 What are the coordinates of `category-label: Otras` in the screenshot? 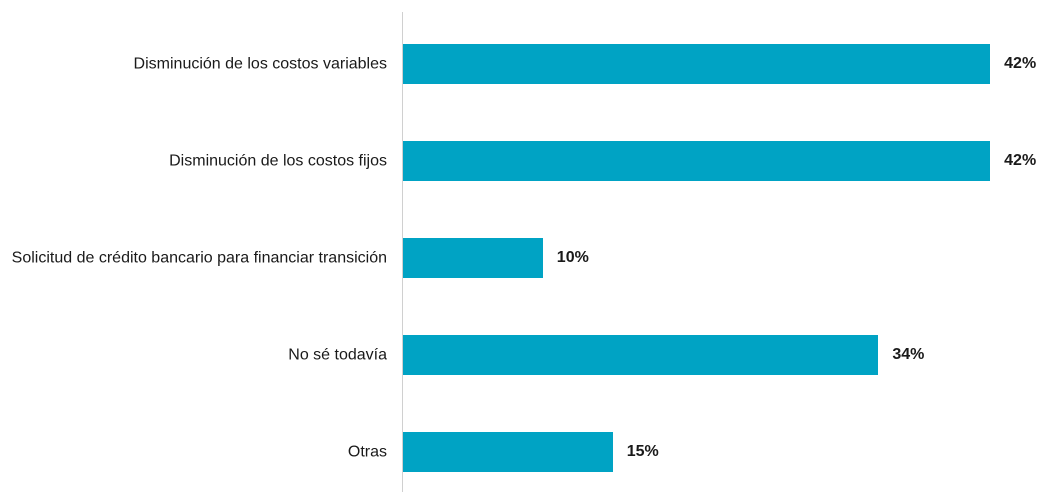 It's located at (367, 451).